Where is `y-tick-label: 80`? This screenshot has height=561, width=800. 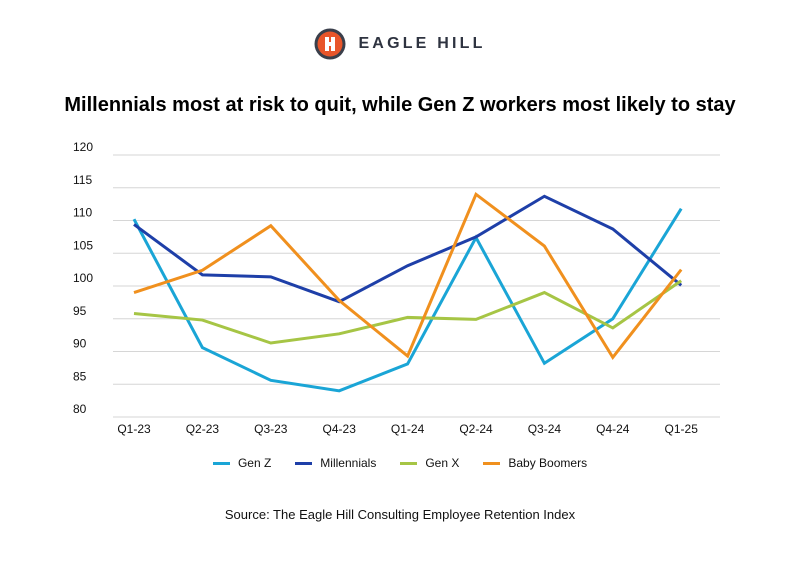
y-tick-label: 80 is located at coordinates (80, 409).